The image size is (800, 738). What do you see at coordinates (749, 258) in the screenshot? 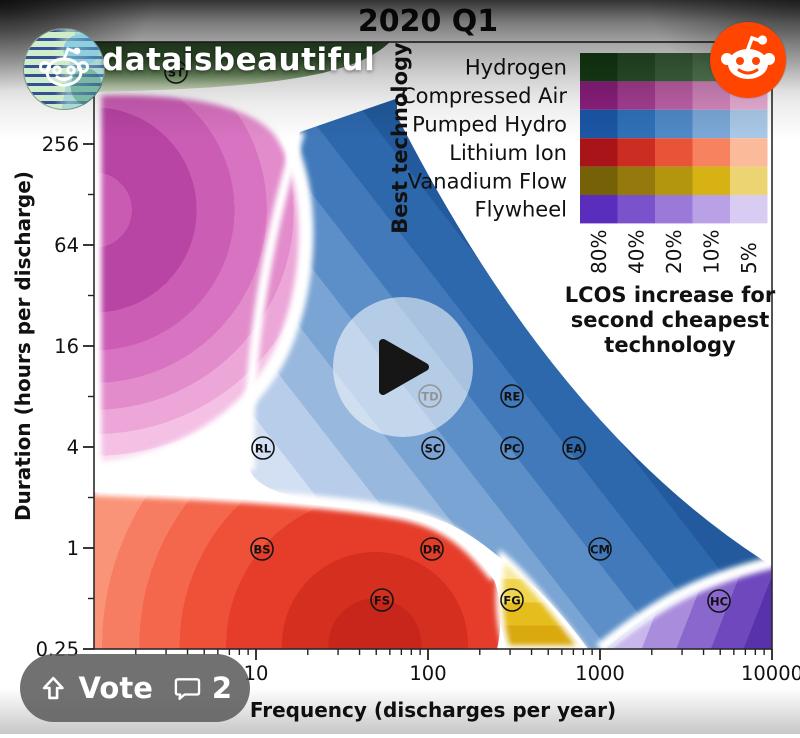
I see `legend-percent-label: 5%` at bounding box center [749, 258].